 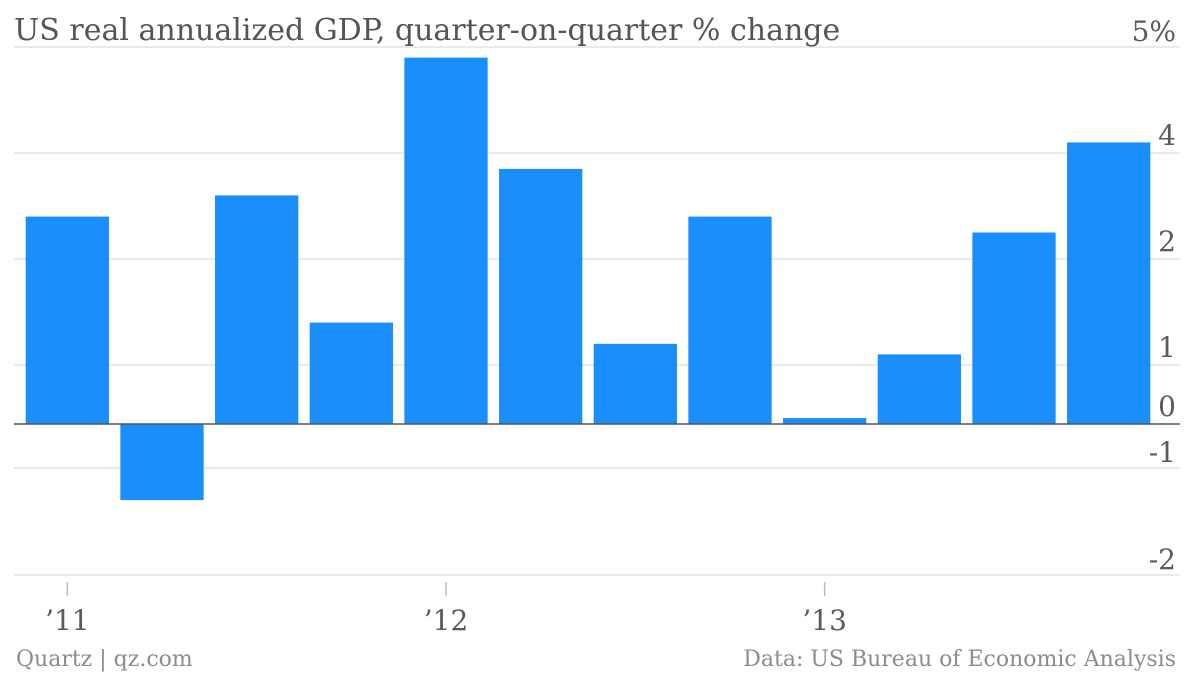 What do you see at coordinates (959, 659) in the screenshot?
I see `footer-source-right: Data: US Bureau of Economic Analysis` at bounding box center [959, 659].